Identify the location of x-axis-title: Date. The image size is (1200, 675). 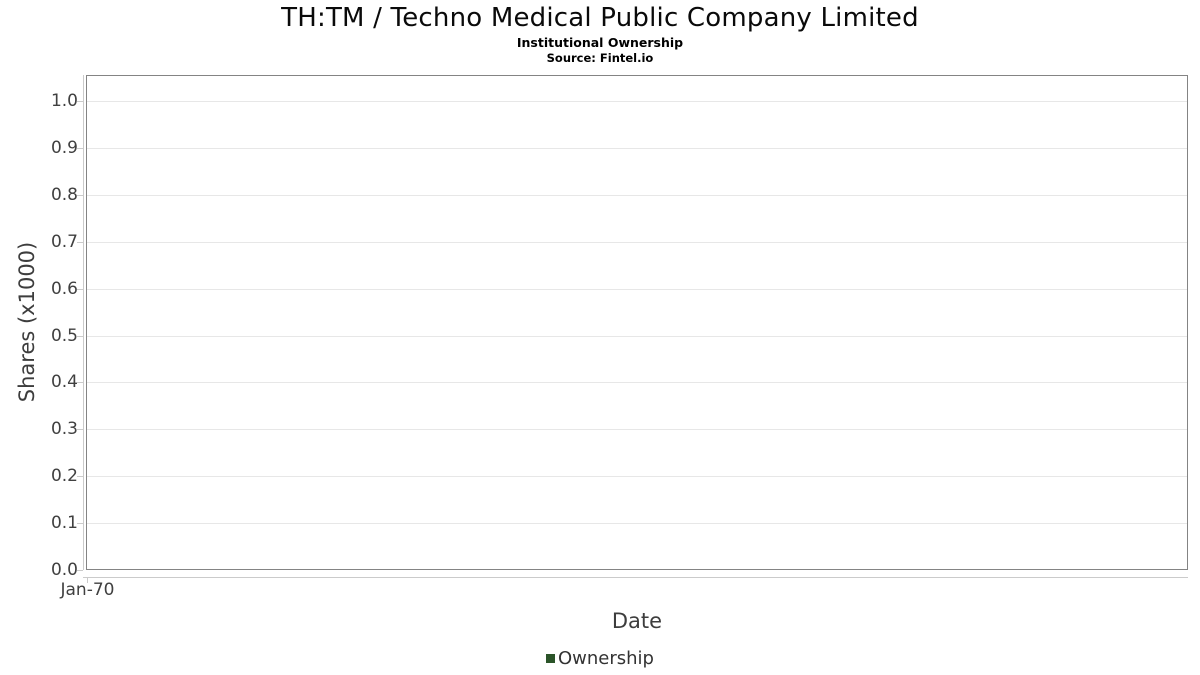
(637, 621).